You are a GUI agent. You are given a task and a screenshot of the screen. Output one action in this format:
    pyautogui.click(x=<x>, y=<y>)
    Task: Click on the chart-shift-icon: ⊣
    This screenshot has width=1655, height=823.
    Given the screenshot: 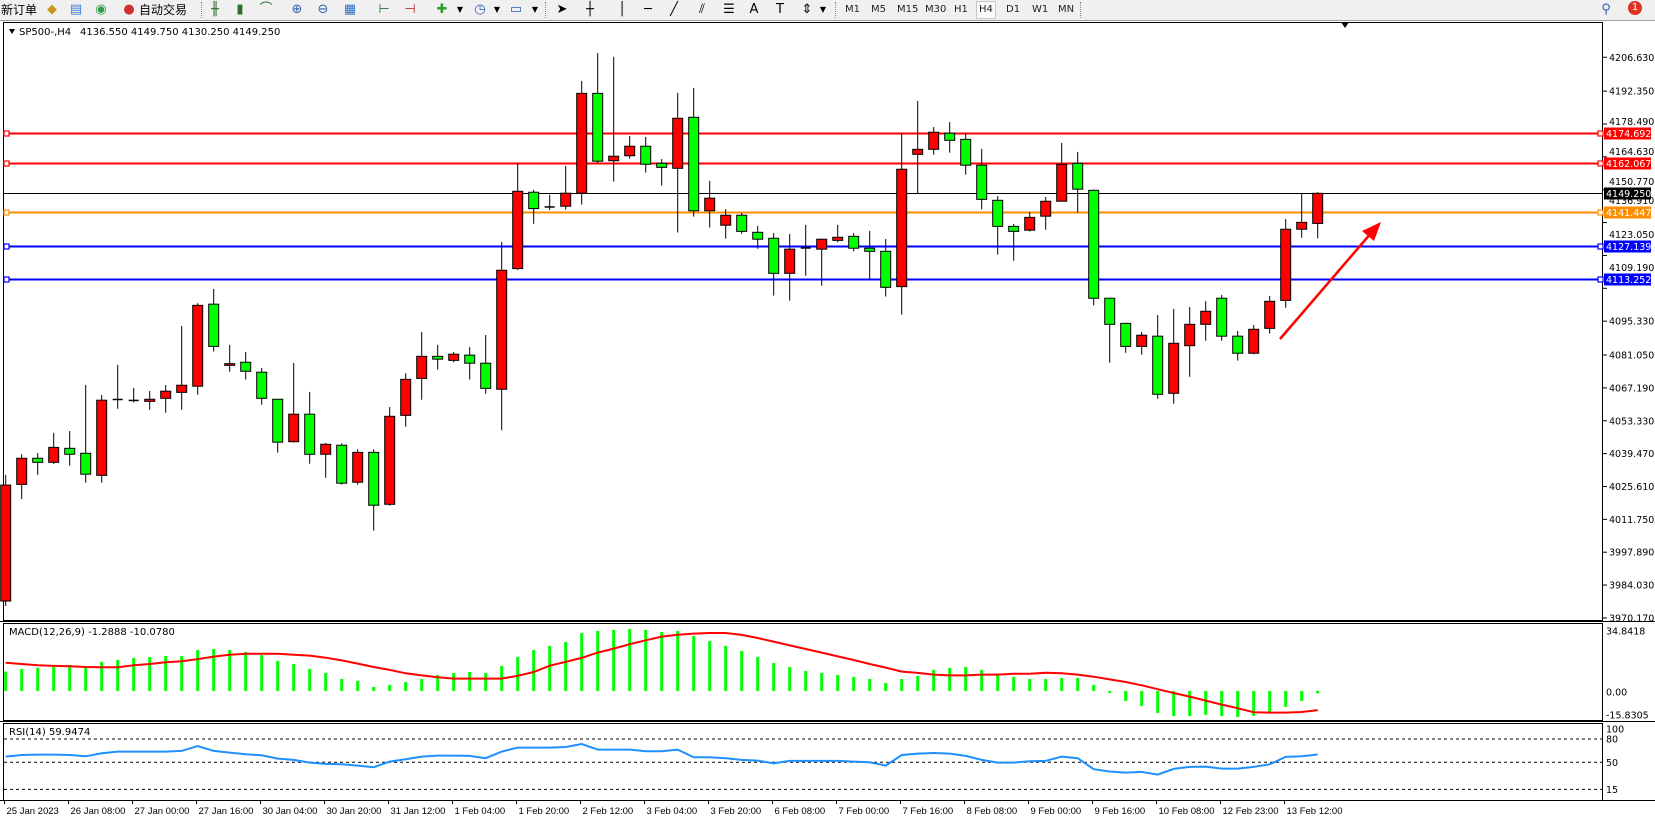 What is the action you would take?
    pyautogui.click(x=410, y=9)
    